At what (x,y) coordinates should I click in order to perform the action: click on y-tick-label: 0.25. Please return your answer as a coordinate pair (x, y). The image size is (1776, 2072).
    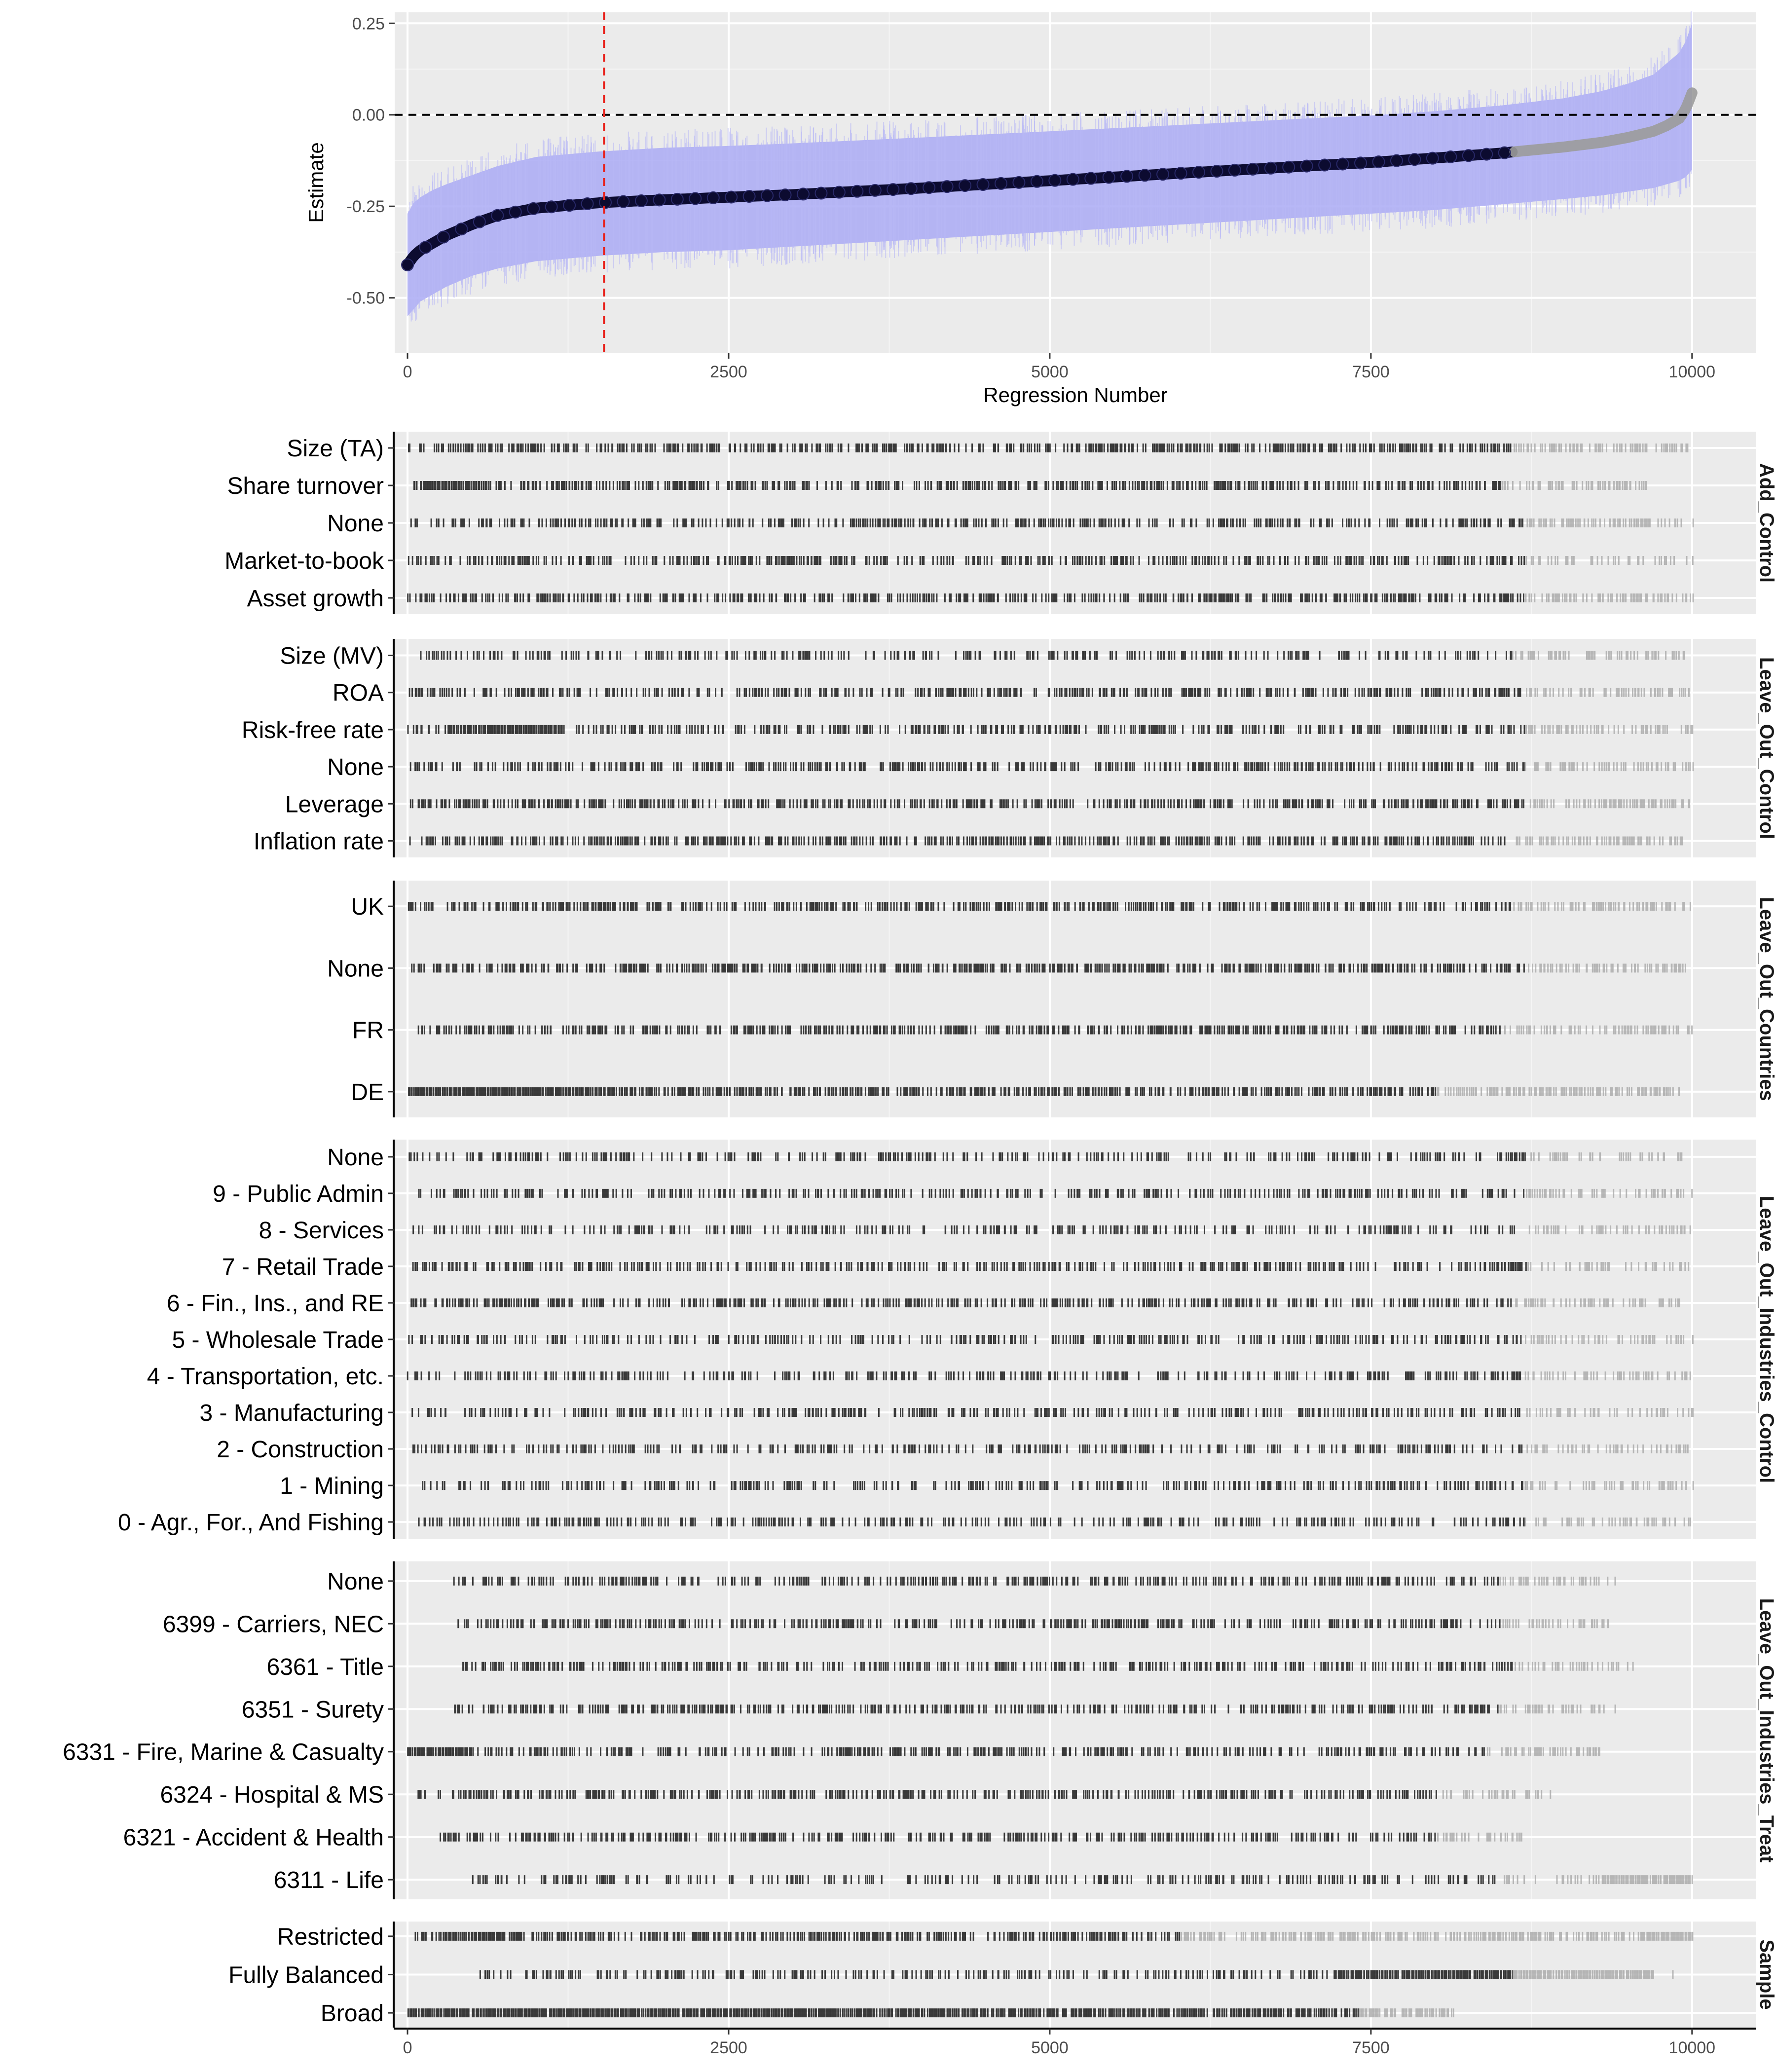
    Looking at the image, I should click on (368, 23).